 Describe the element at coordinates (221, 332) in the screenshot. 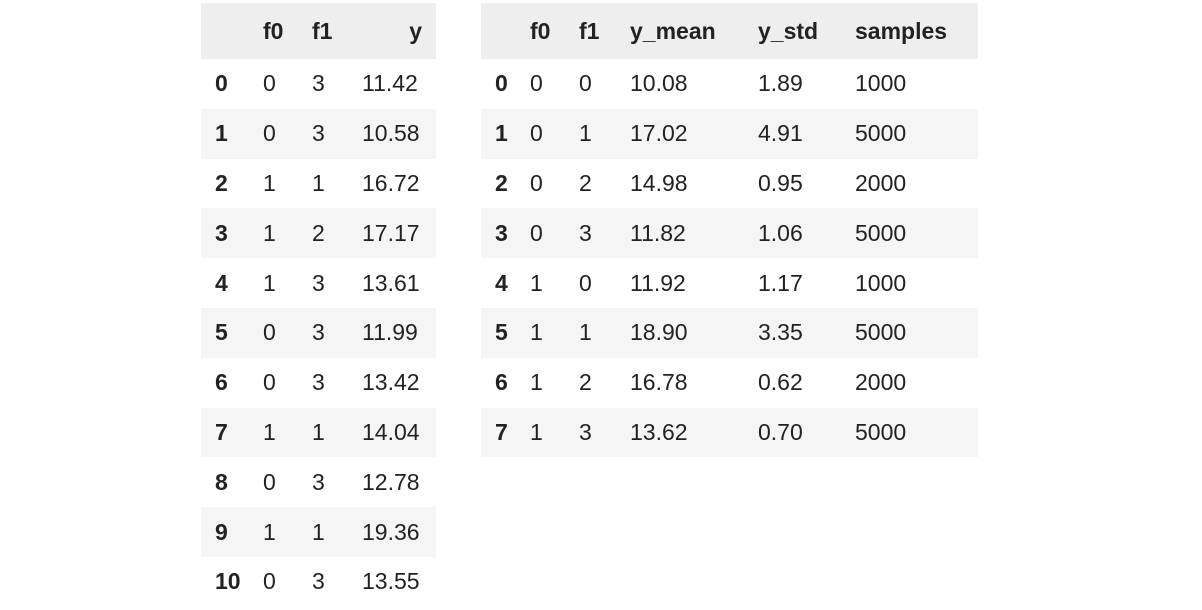

I see `row-index: 5` at that location.